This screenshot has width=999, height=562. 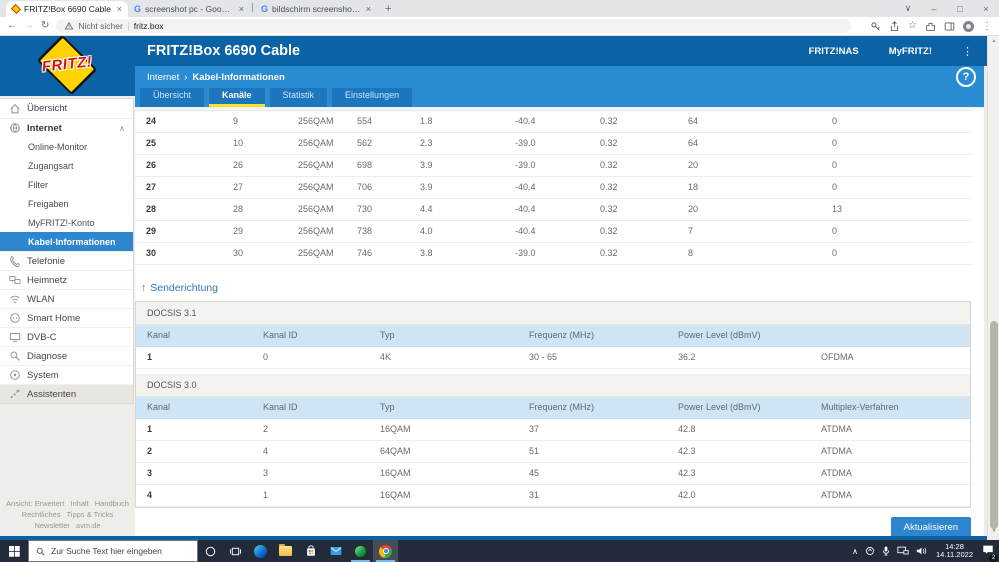 What do you see at coordinates (986, 8) in the screenshot?
I see `close-window-button: ×` at bounding box center [986, 8].